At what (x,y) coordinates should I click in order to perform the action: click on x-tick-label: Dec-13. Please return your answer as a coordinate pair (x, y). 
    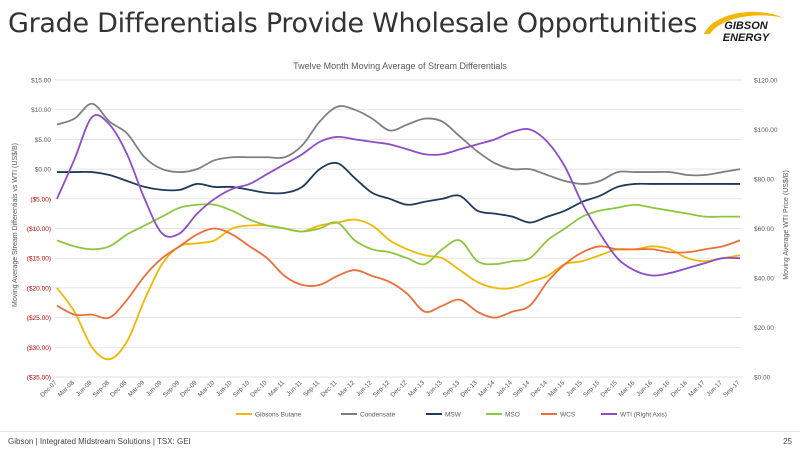
    Looking at the image, I should click on (469, 389).